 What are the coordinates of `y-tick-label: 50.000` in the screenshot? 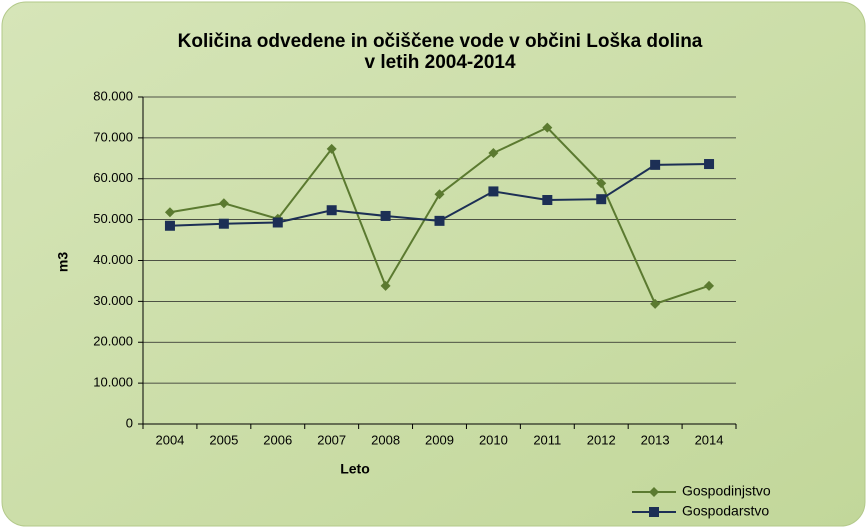 It's located at (113, 218).